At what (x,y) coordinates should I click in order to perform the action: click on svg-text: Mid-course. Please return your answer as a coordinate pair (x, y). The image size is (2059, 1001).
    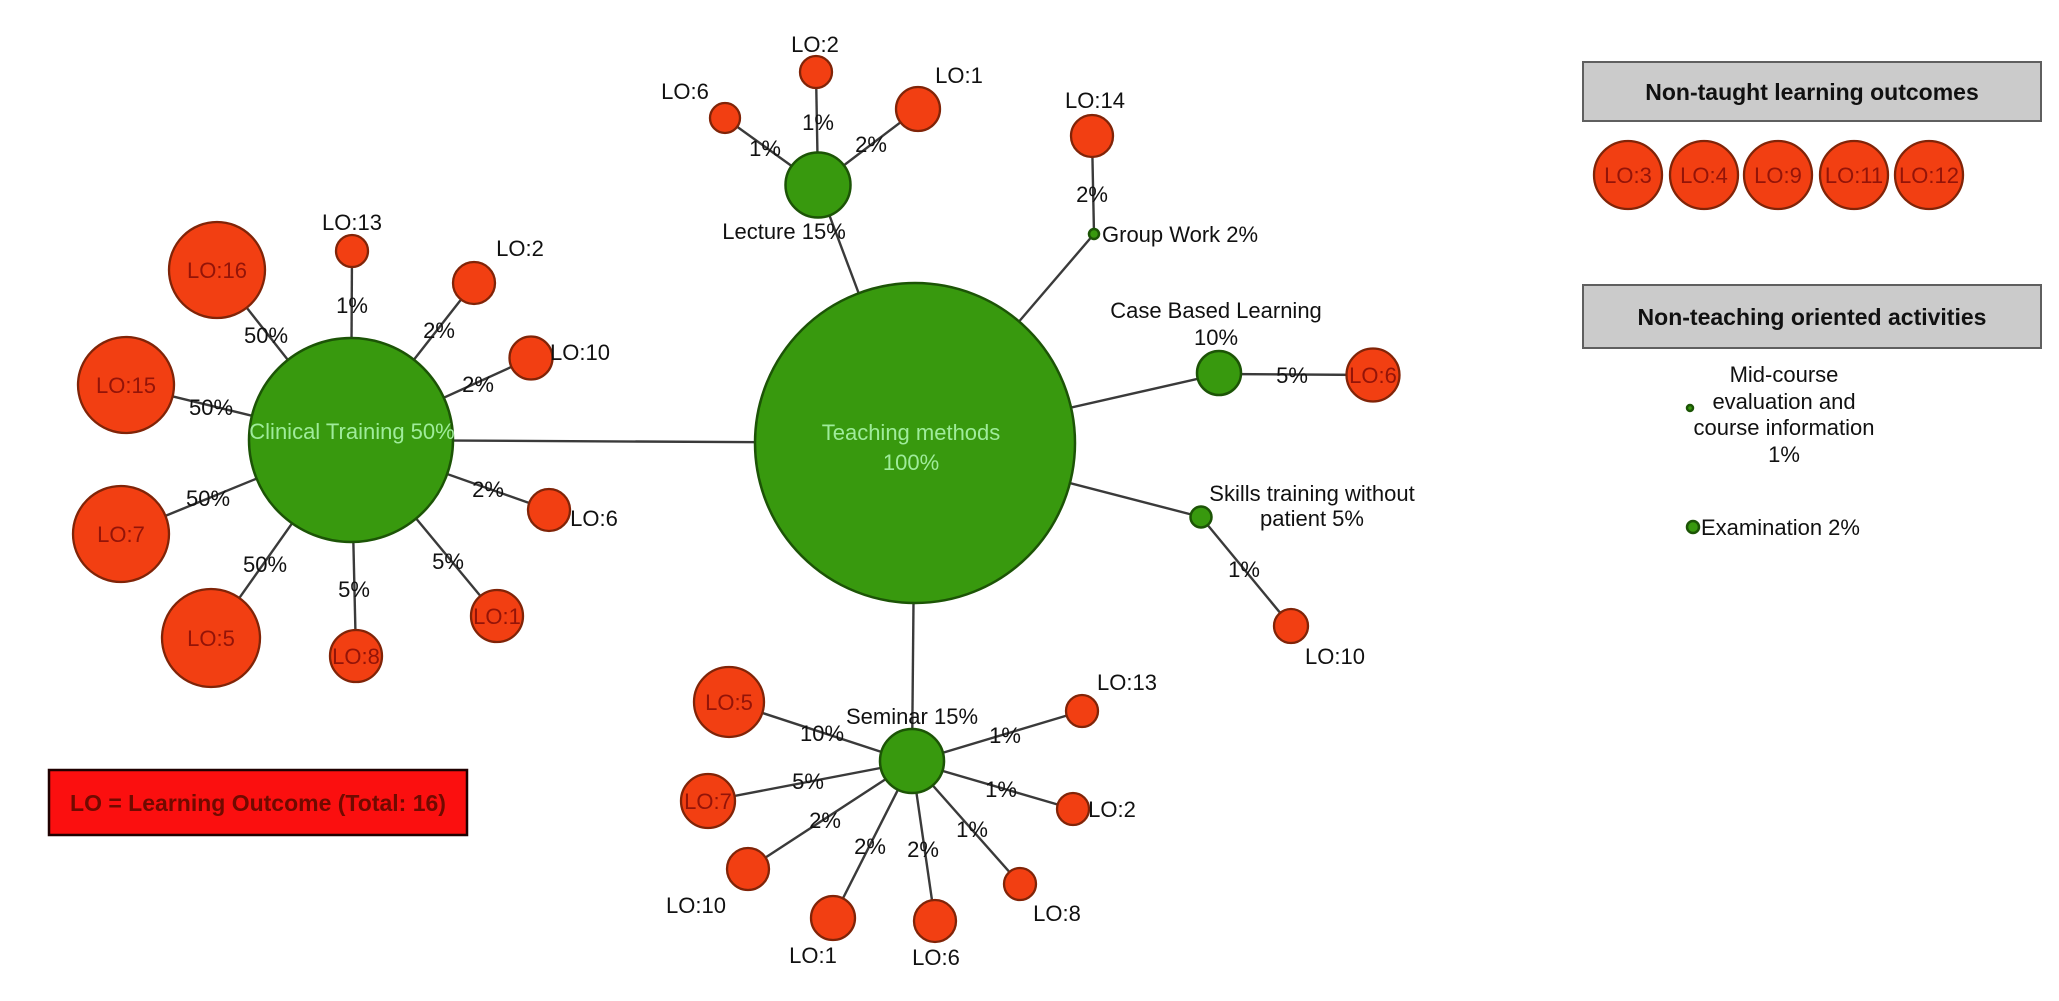
    Looking at the image, I should click on (1784, 374).